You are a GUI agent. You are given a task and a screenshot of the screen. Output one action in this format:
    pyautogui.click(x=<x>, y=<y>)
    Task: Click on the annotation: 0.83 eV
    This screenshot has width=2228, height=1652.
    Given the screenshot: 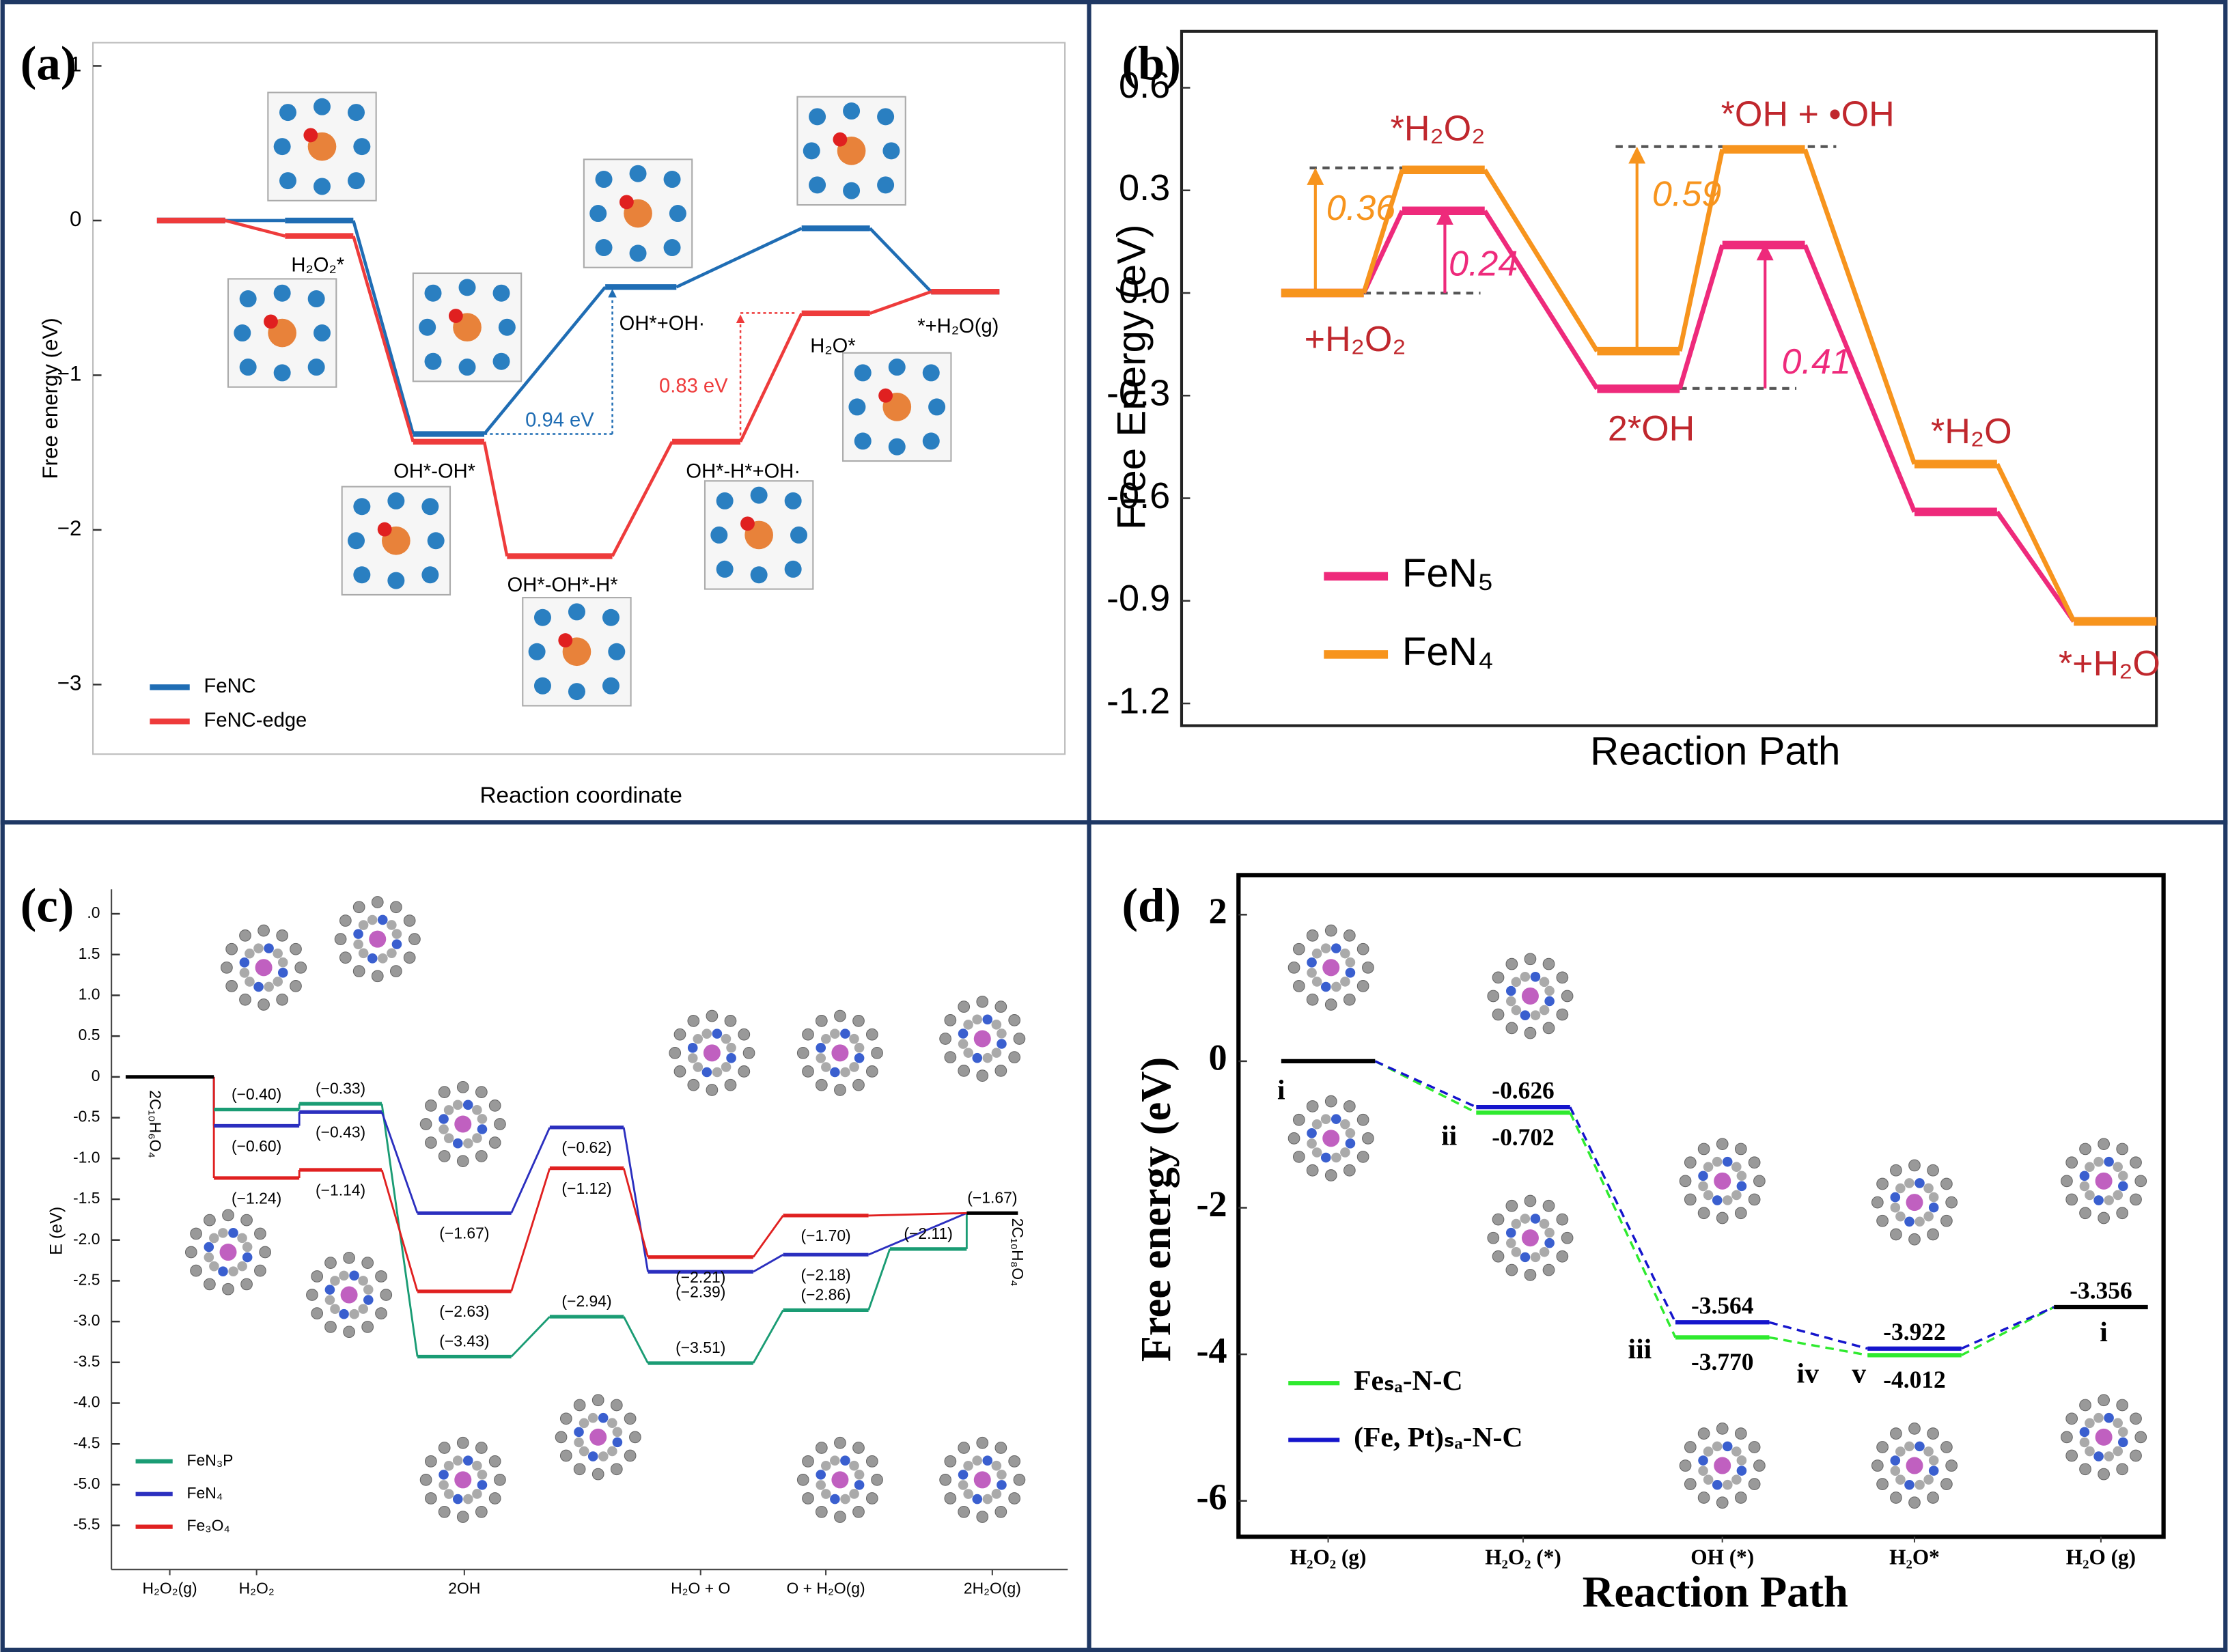 What is the action you would take?
    pyautogui.click(x=694, y=386)
    